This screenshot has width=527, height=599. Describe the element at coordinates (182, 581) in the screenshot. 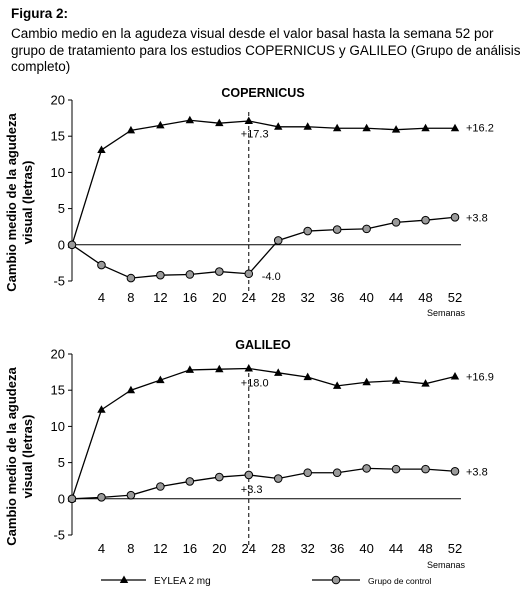

I see `legend-eylea-label: EYLEA 2 mg` at that location.